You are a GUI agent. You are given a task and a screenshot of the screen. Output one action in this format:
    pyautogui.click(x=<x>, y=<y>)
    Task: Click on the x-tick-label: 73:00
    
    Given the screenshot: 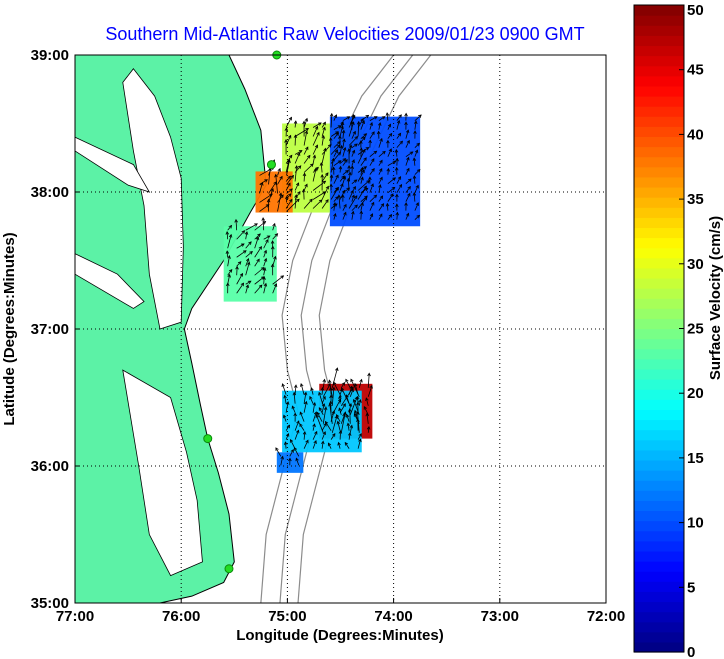 What is the action you would take?
    pyautogui.click(x=500, y=616)
    